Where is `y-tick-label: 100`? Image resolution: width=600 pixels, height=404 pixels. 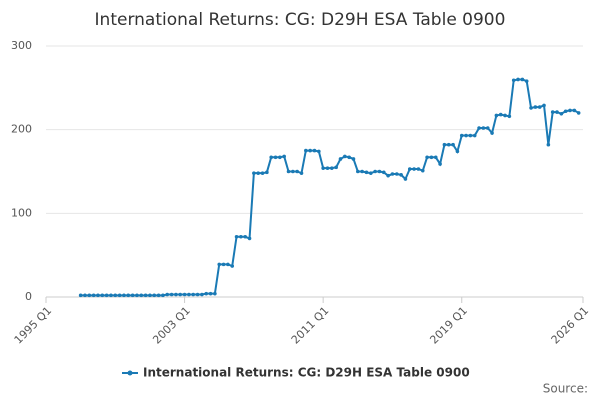
y-tick-label: 100 is located at coordinates (21, 212).